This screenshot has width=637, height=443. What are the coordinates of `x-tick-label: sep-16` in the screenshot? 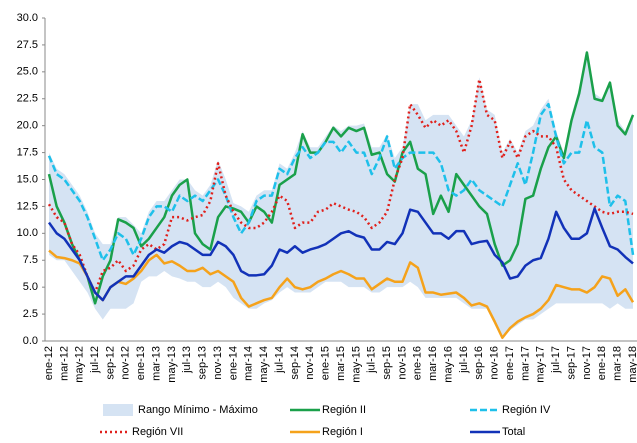 It's located at (479, 363).